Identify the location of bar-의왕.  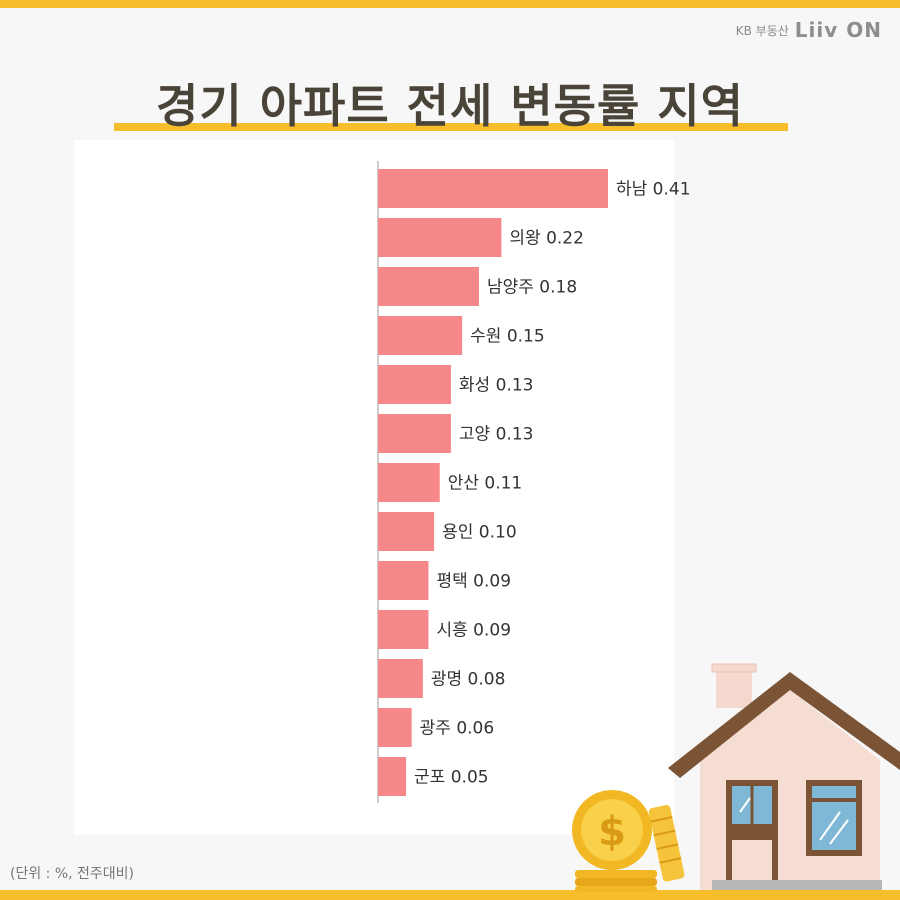
(440, 237).